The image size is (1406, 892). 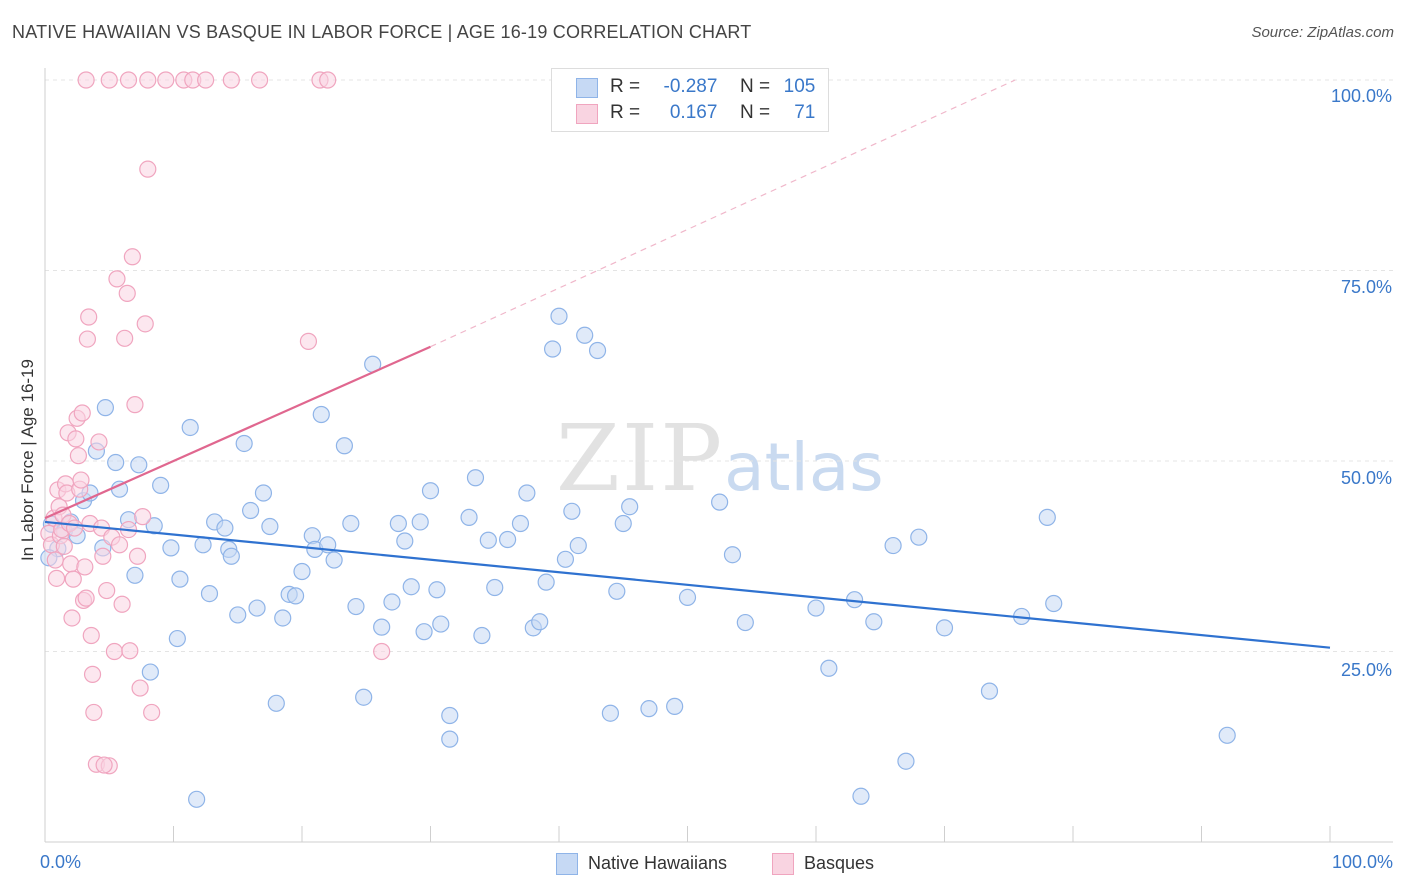 What do you see at coordinates (1366, 670) in the screenshot?
I see `y-tick-label: 25.0%` at bounding box center [1366, 670].